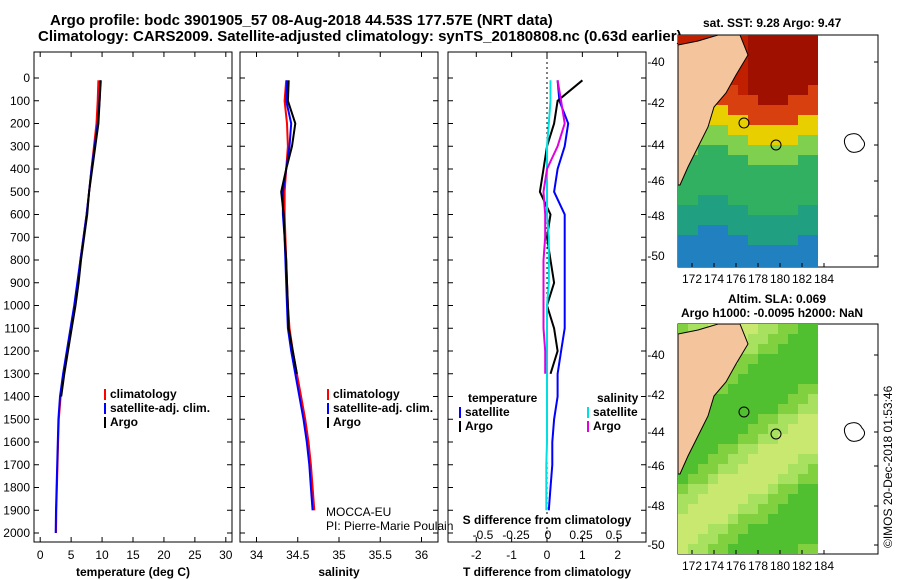 This screenshot has height=580, width=900. Describe the element at coordinates (381, 555) in the screenshot. I see `xtick-label-salinity: 35.5` at that location.